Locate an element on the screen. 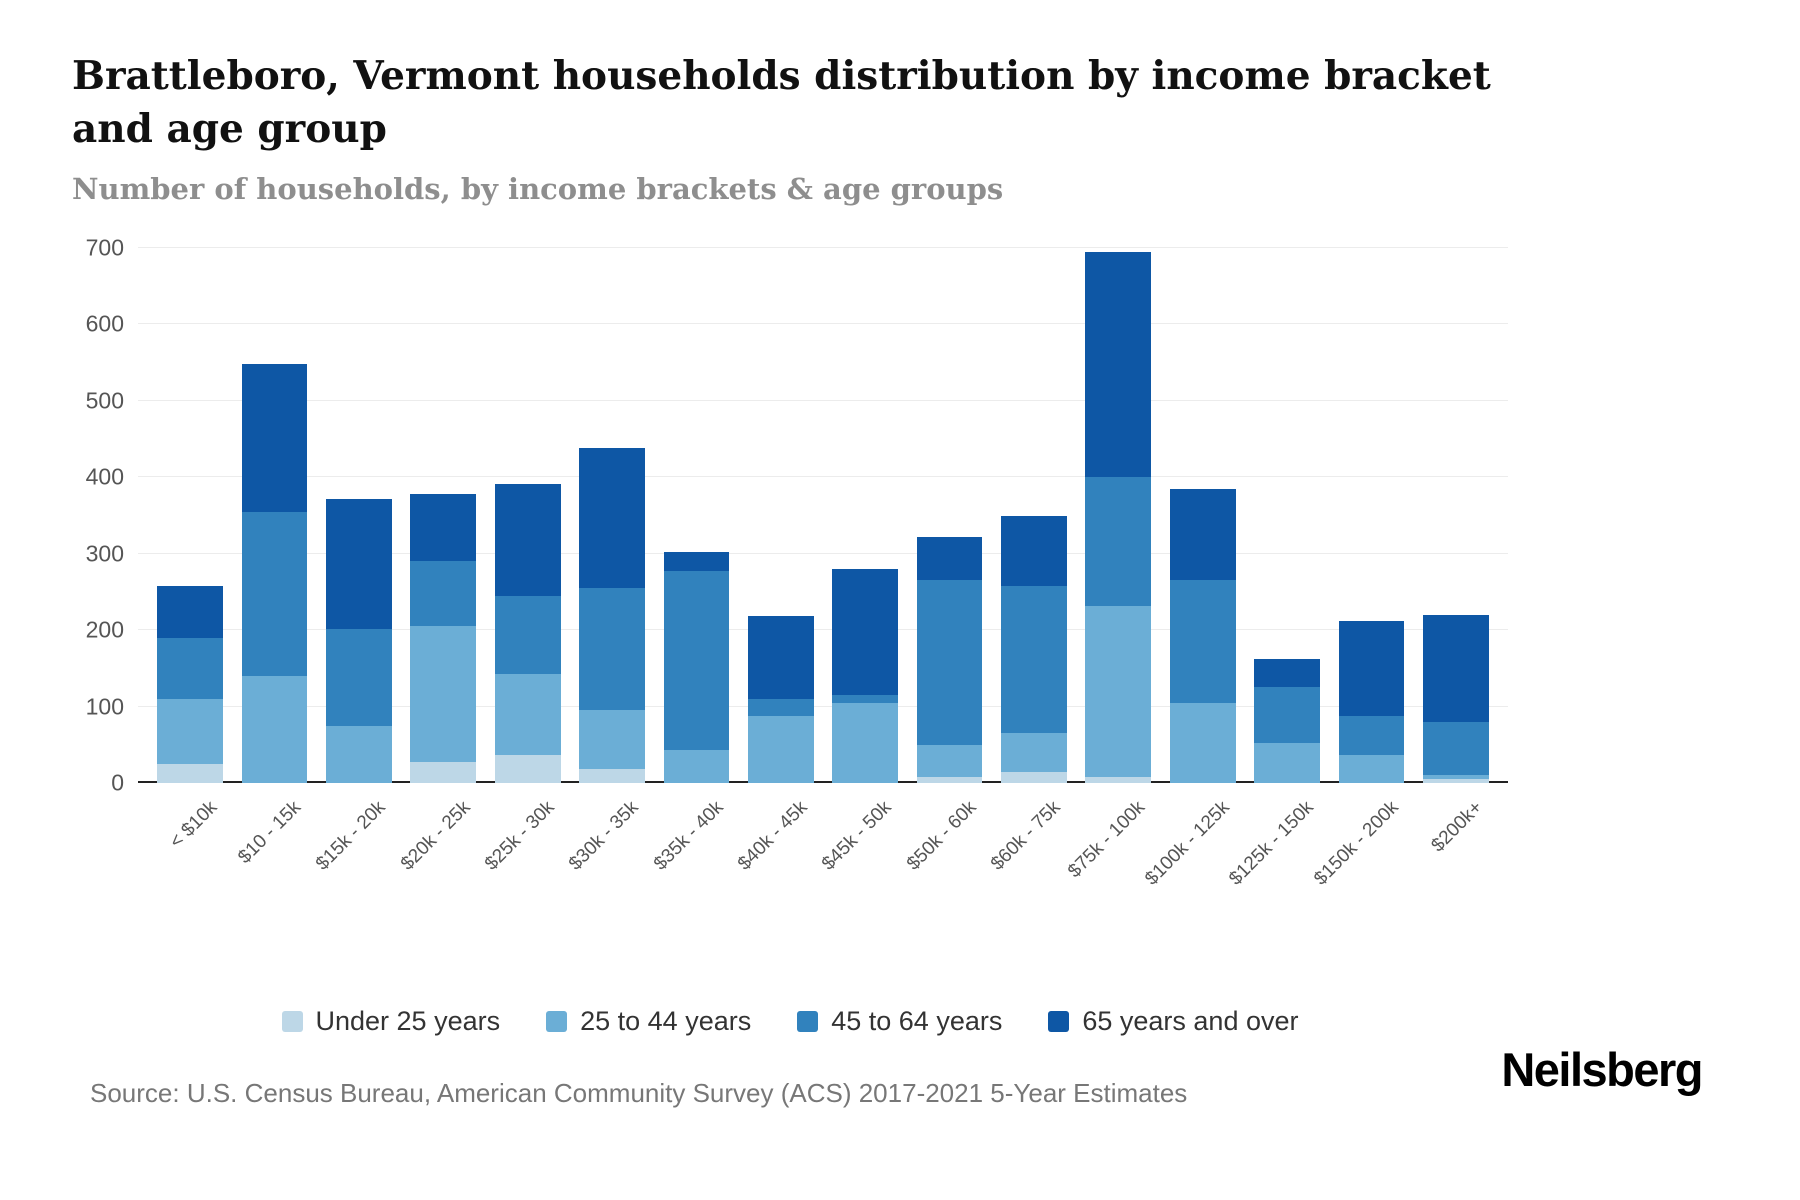 This screenshot has height=1200, width=1800. legend-label: 65 years and over is located at coordinates (1190, 1021).